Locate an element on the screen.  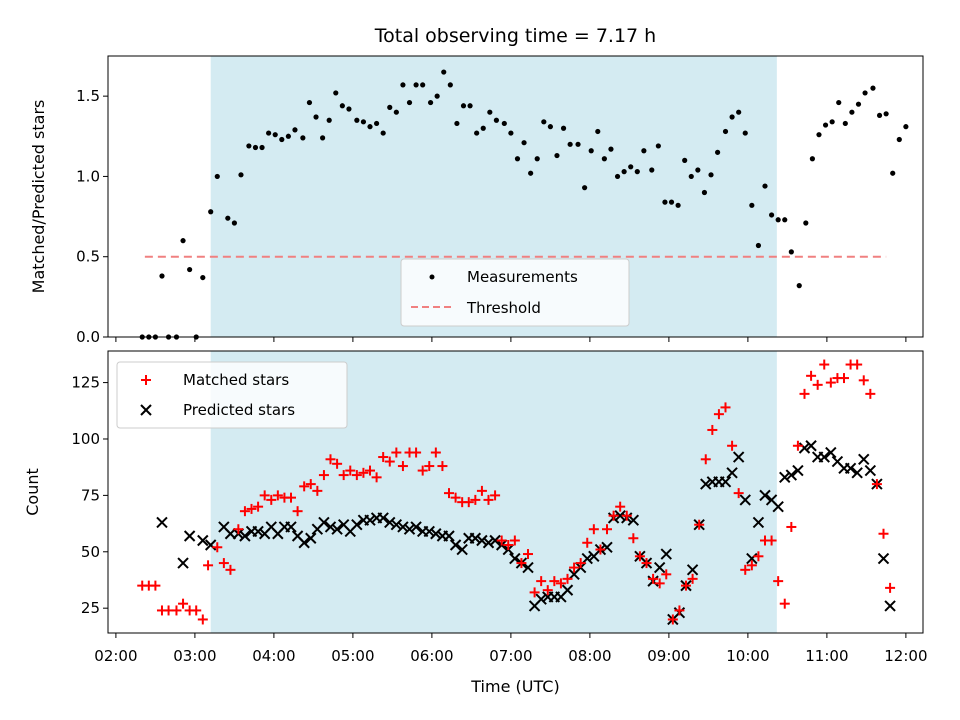
legend-predicted-marker is located at coordinates (146, 410).